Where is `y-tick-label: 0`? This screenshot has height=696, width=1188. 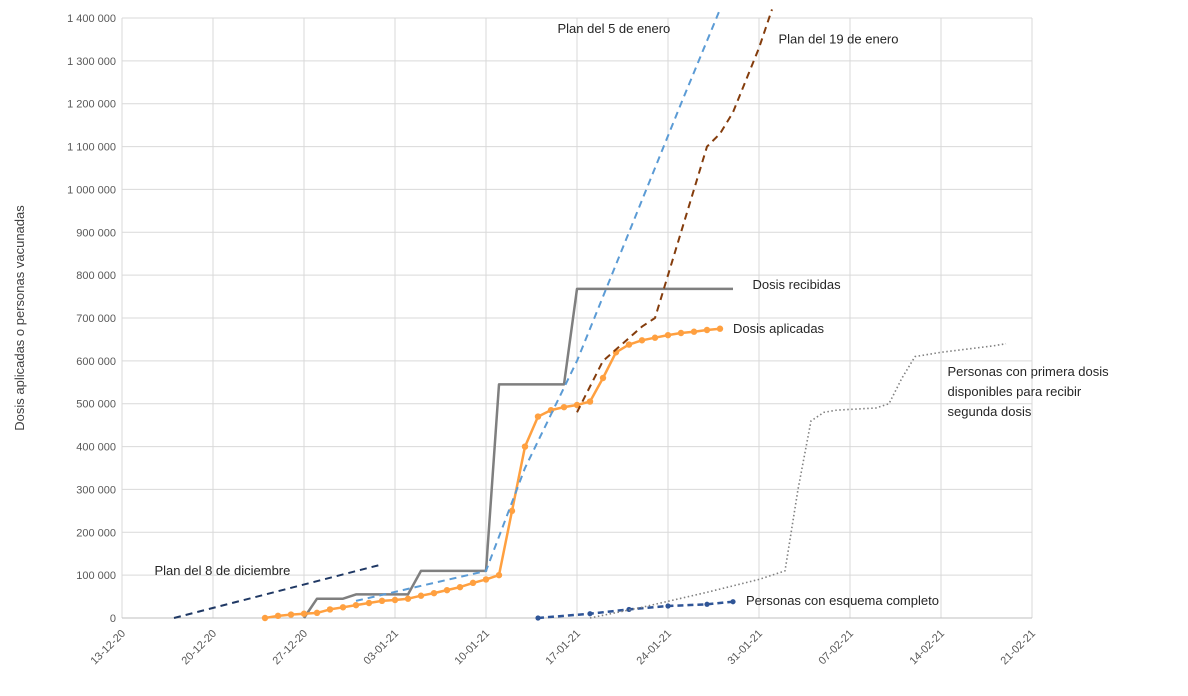
y-tick-label: 0 is located at coordinates (113, 619).